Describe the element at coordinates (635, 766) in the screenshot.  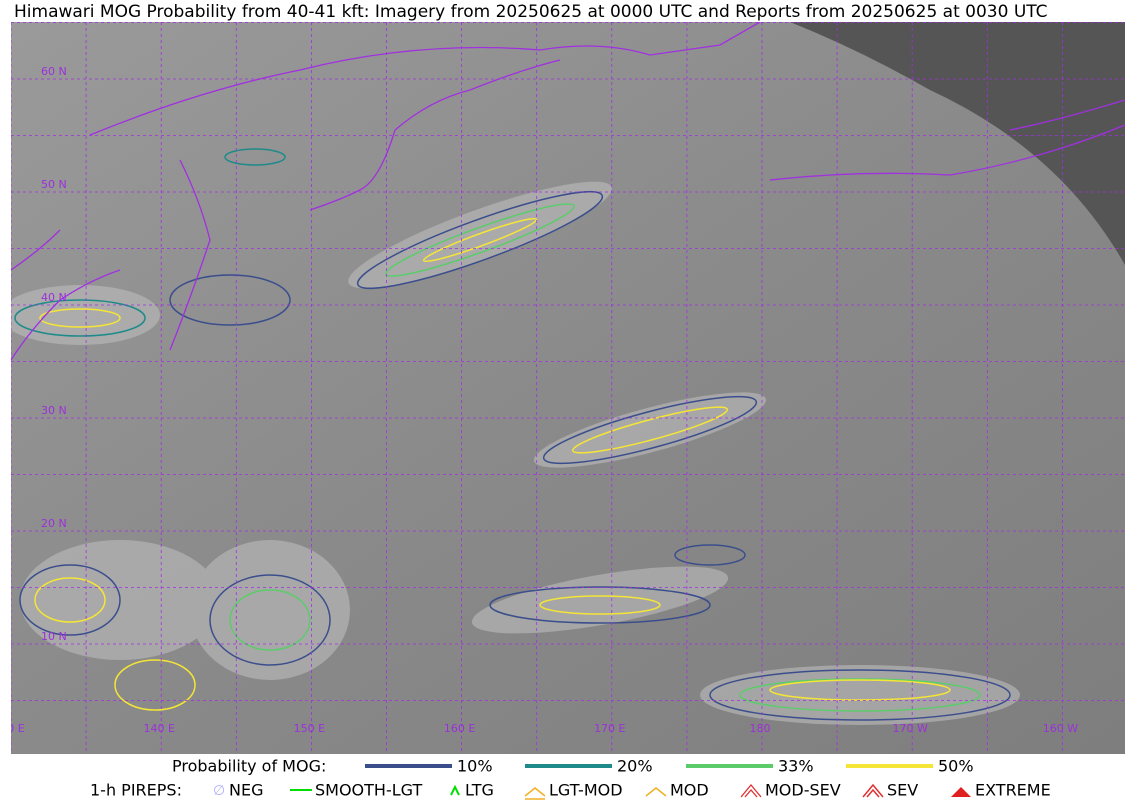
I see `legend-label: 20%` at that location.